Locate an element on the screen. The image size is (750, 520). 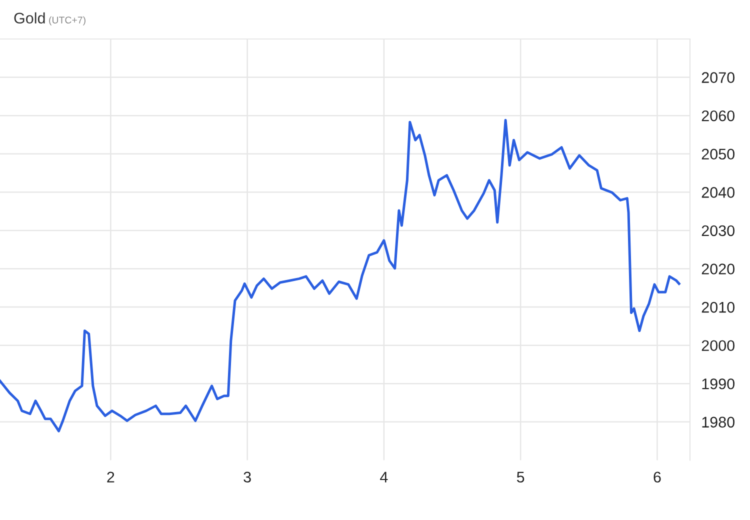
y-tick-label: 2070 is located at coordinates (718, 77).